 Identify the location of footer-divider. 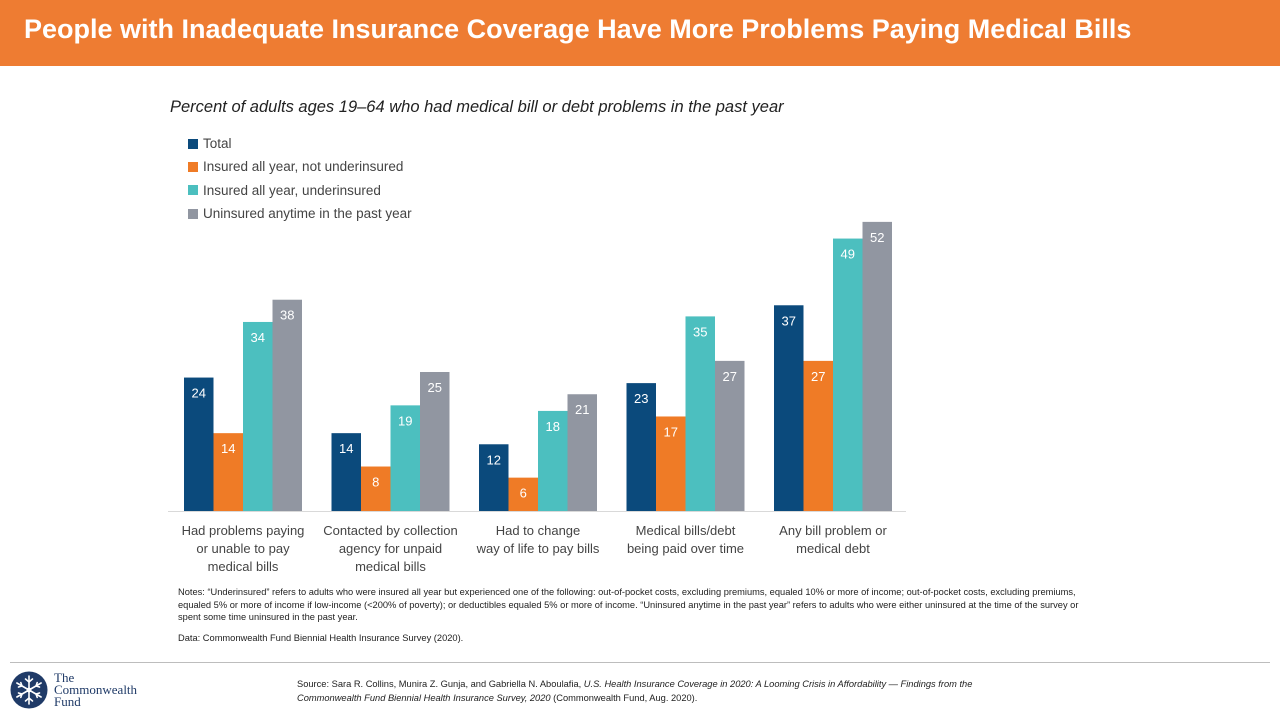
(640, 662).